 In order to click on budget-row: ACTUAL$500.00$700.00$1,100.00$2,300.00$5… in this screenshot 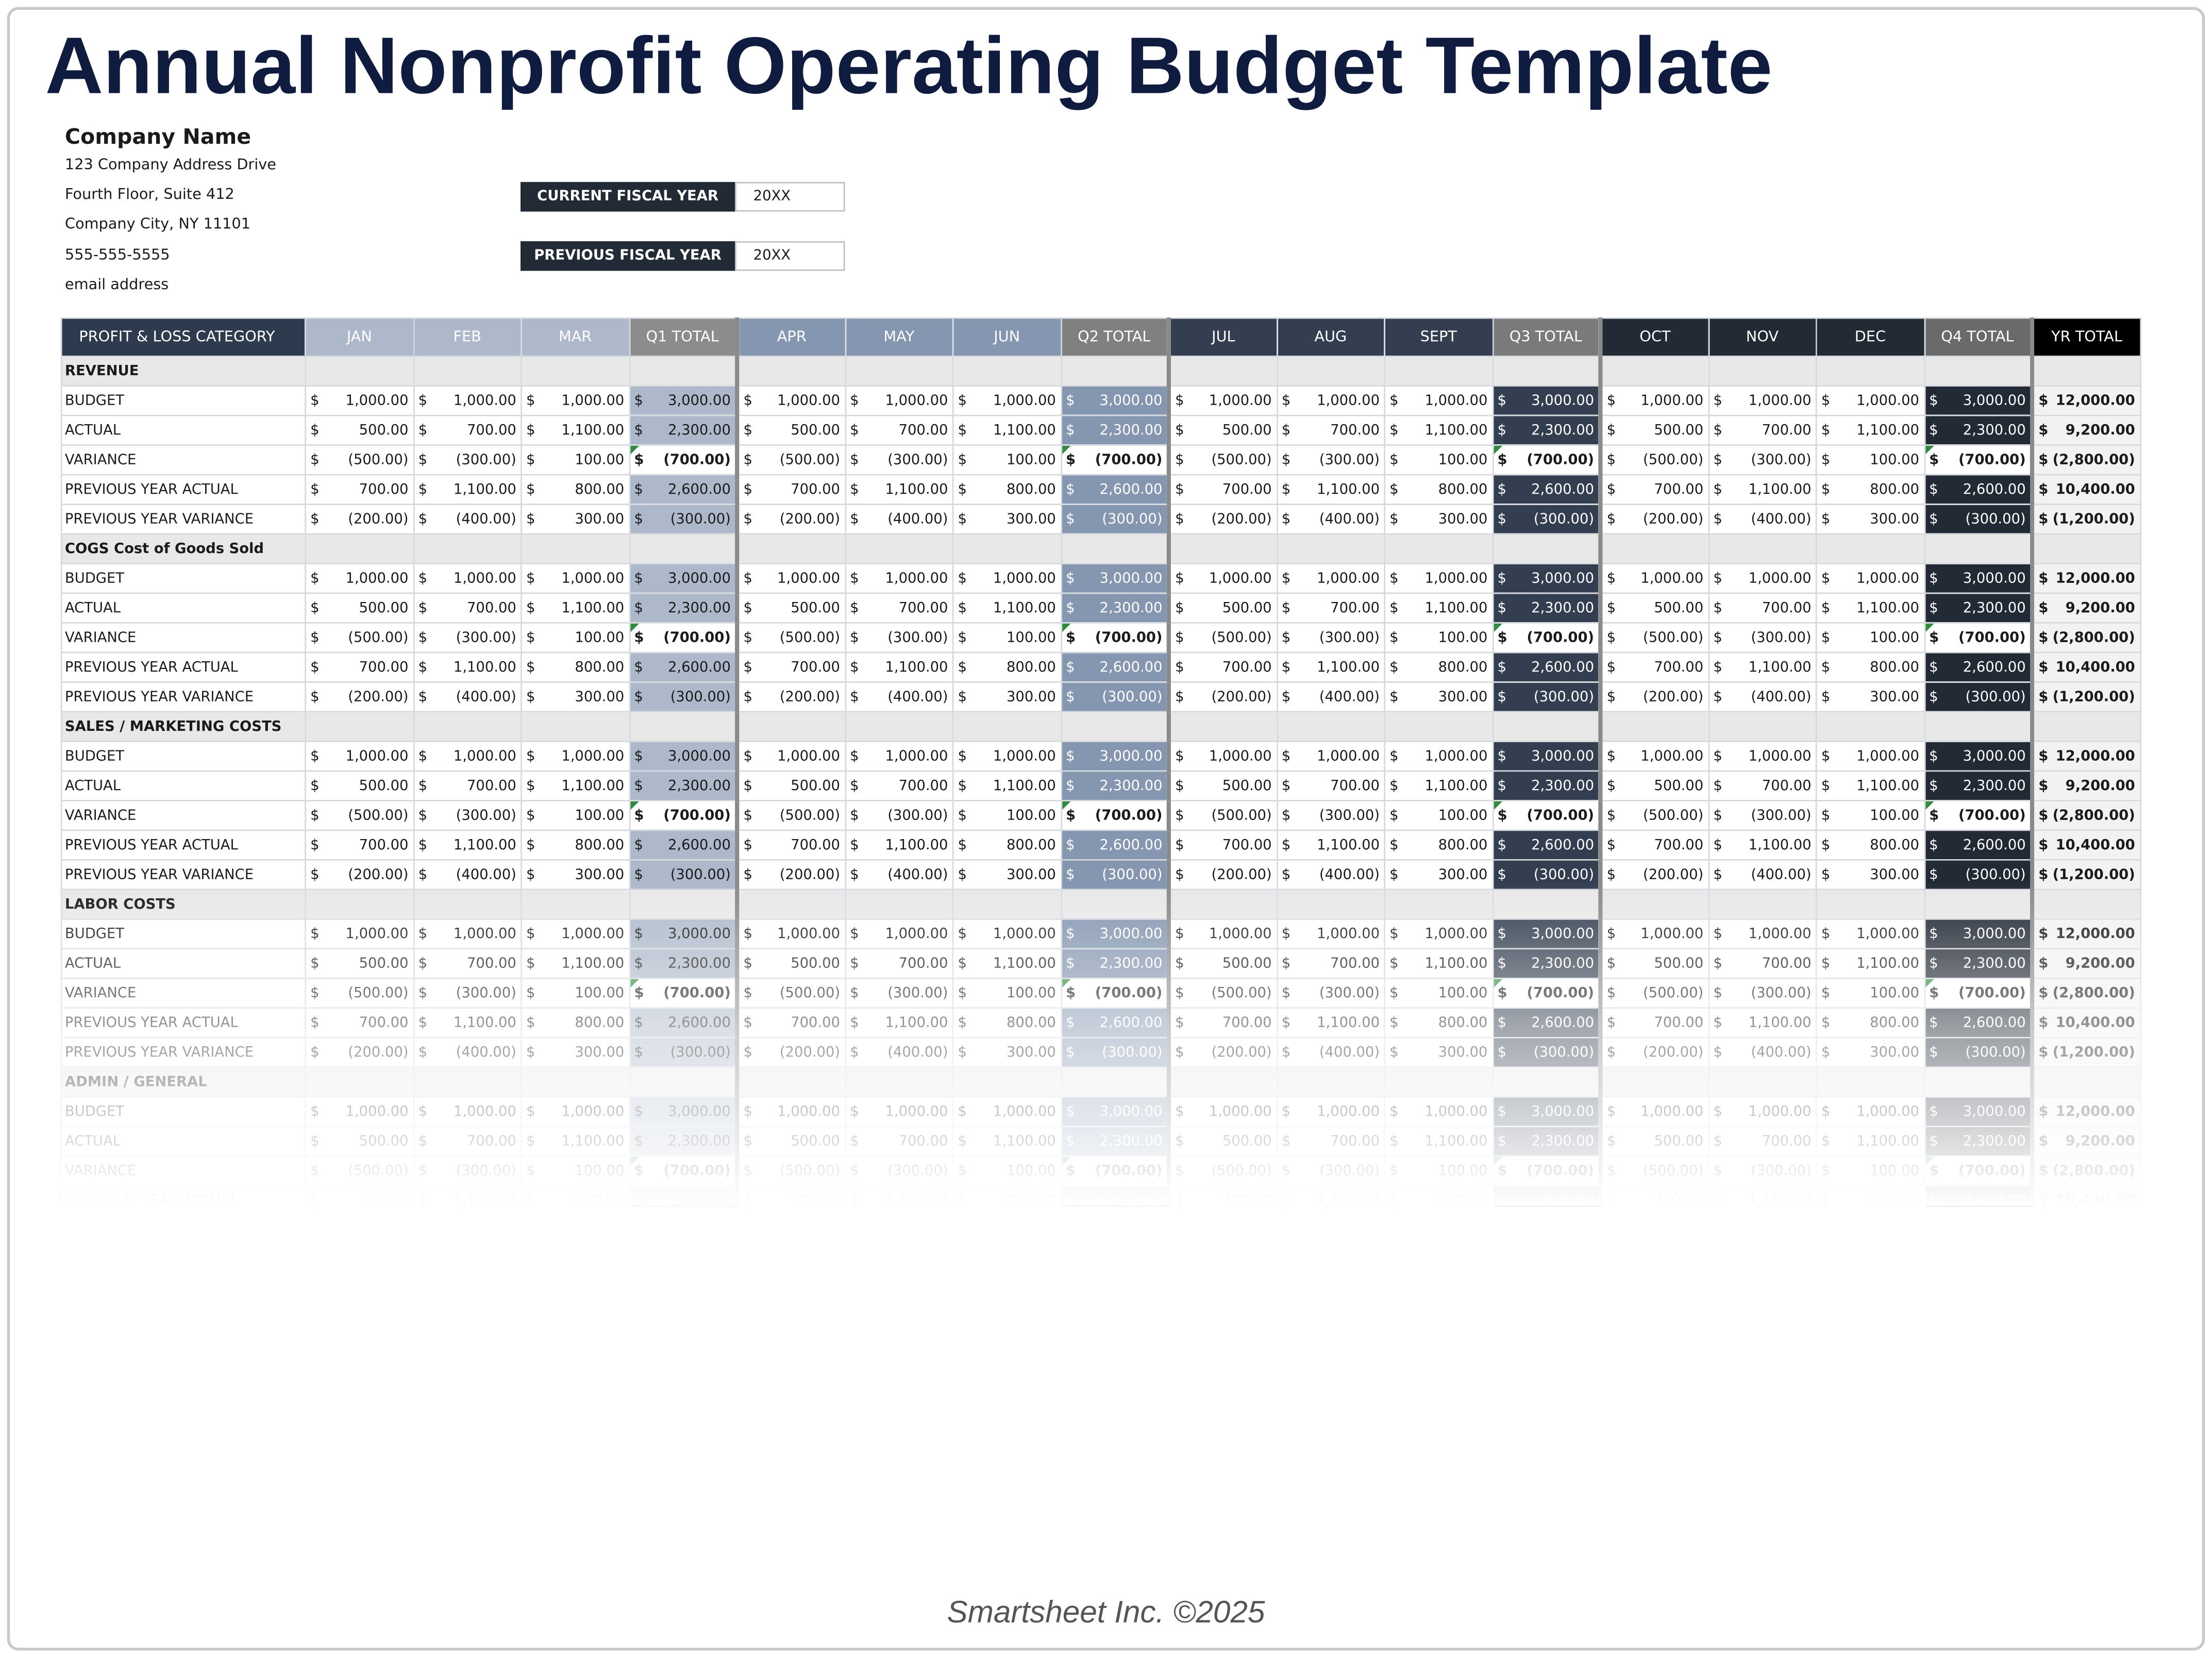, I will do `click(1100, 785)`.